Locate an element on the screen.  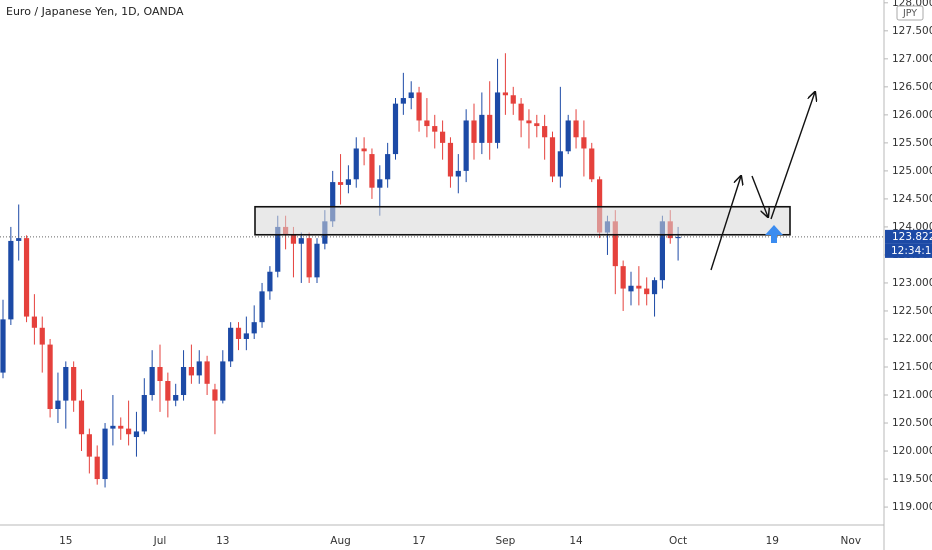
y-tick-label: 120.000 is located at coordinates (912, 451).